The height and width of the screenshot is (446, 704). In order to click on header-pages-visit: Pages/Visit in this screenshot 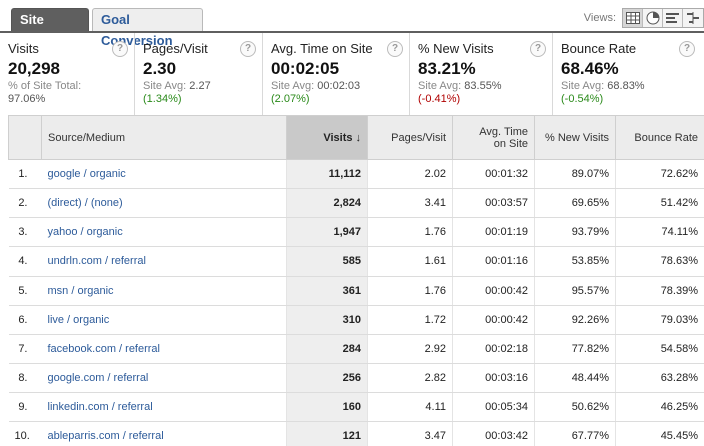, I will do `click(410, 137)`.